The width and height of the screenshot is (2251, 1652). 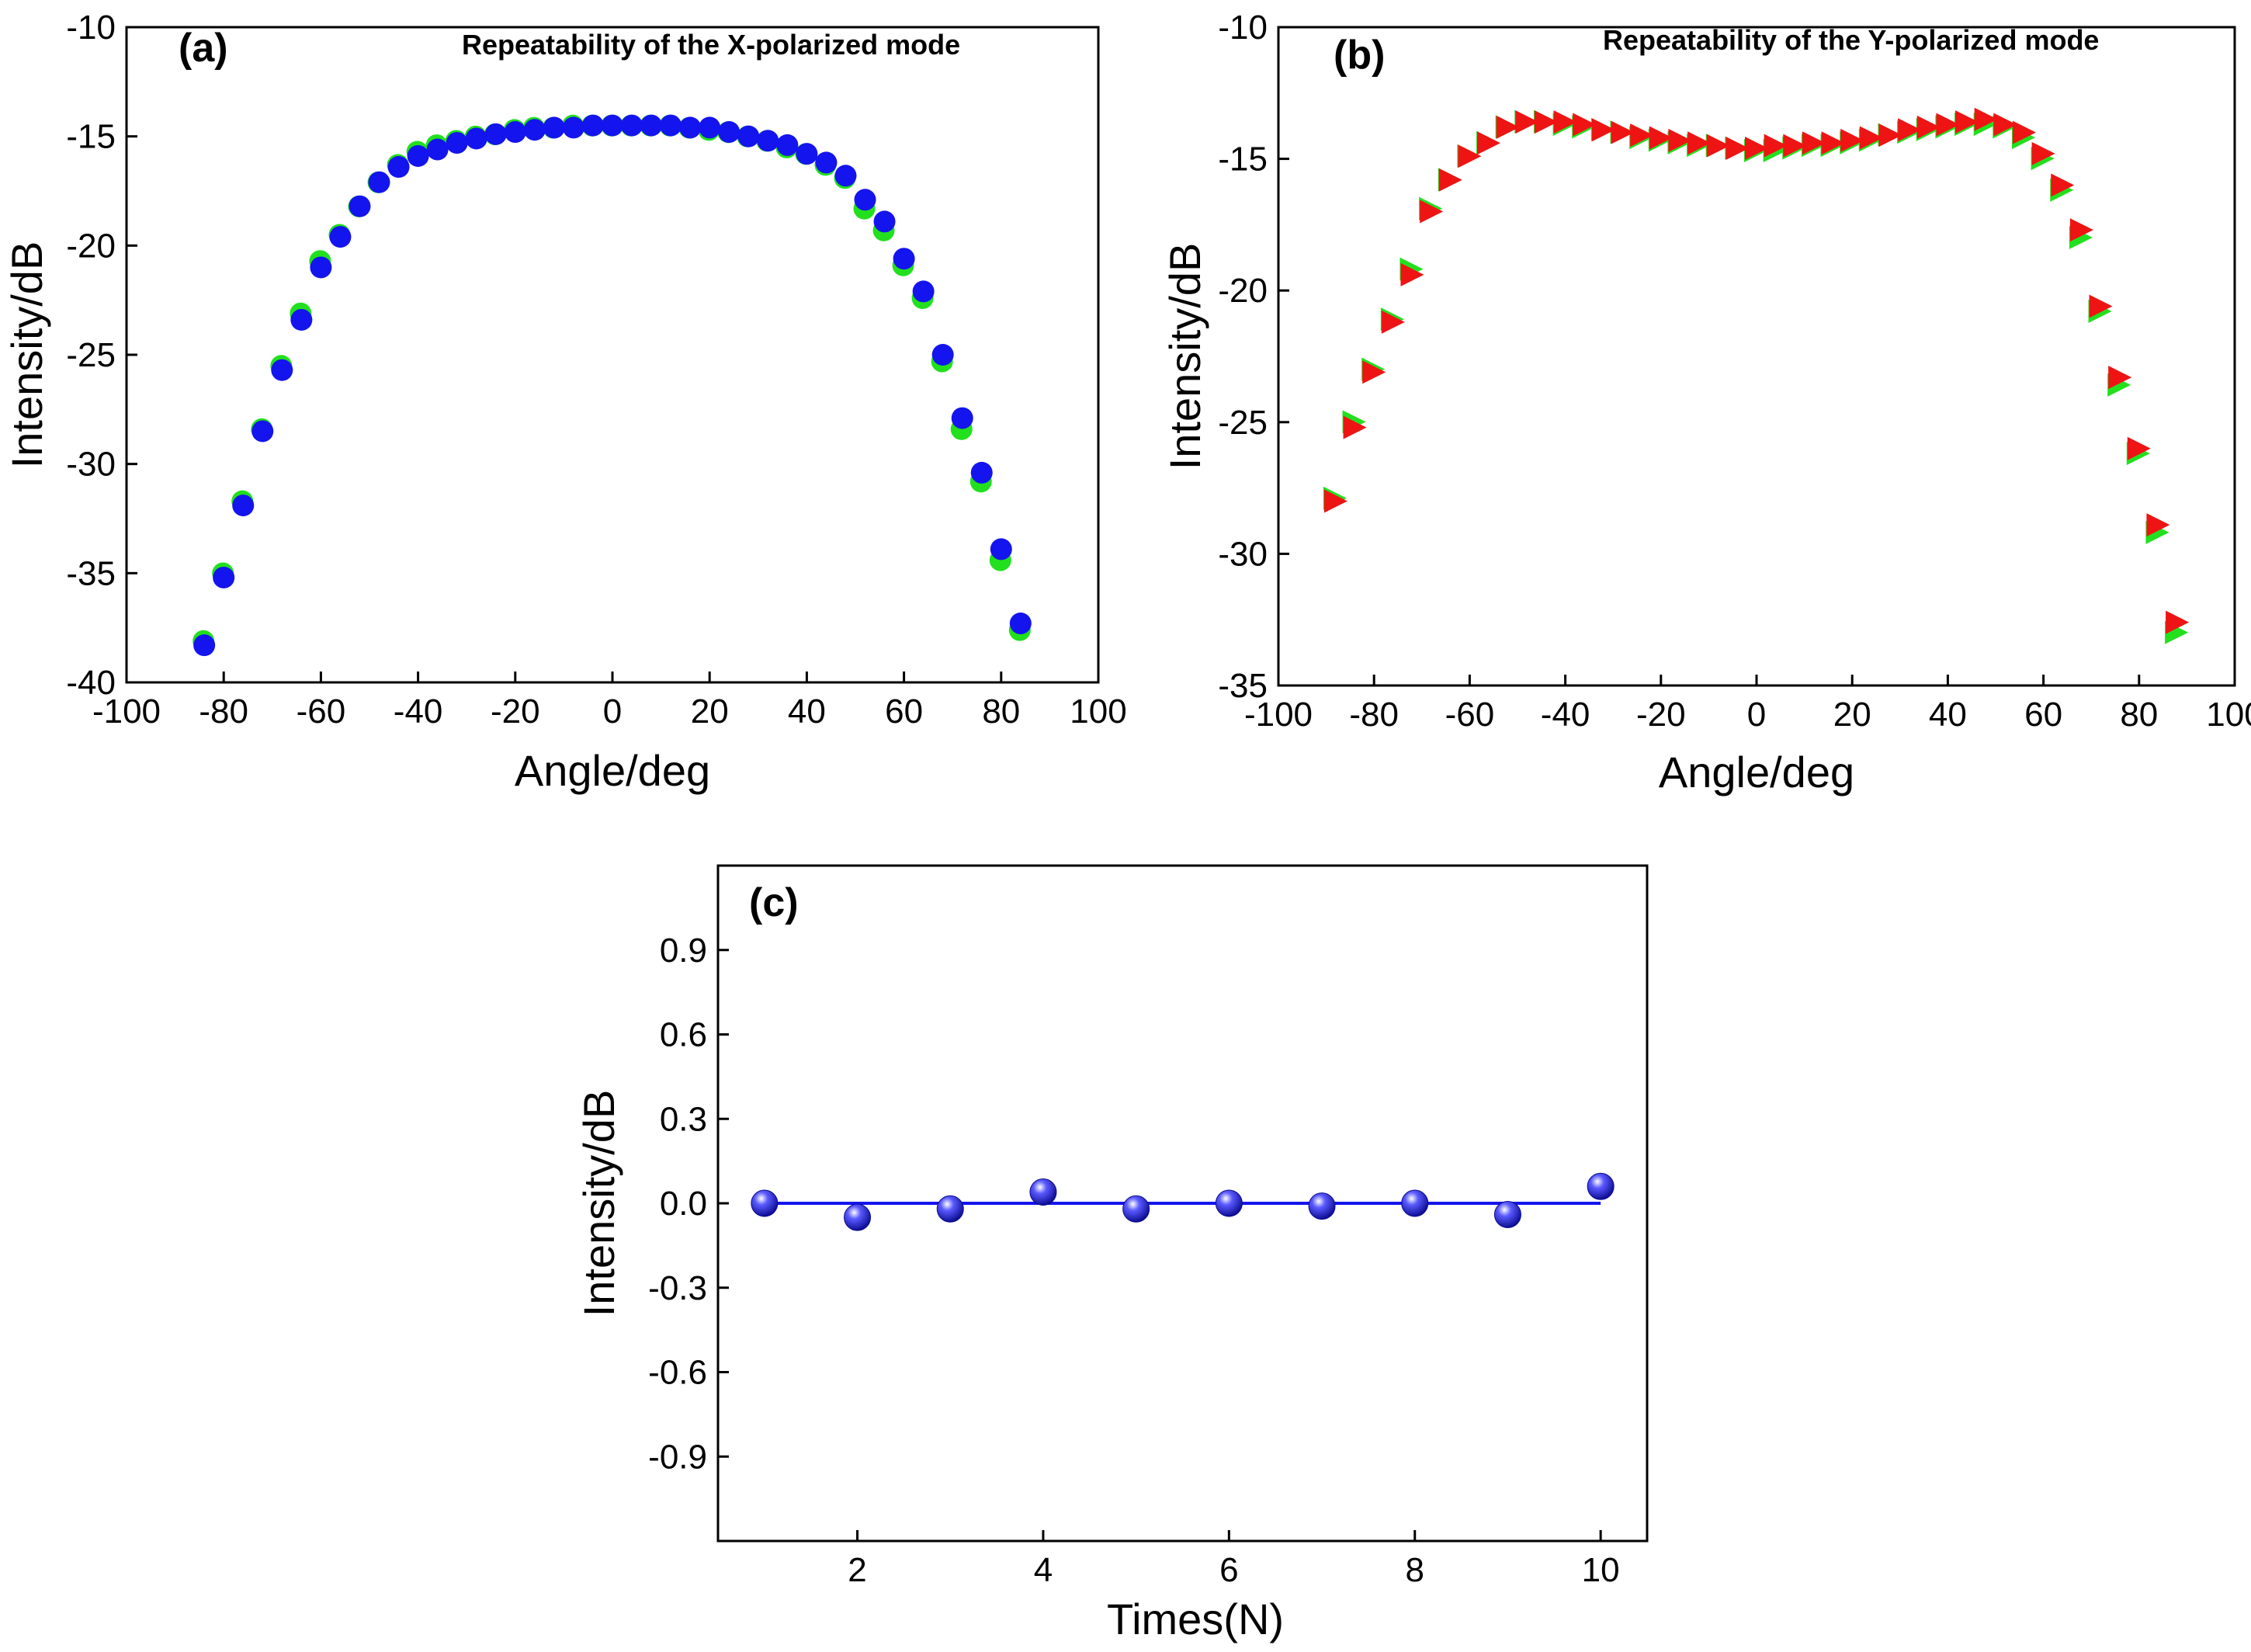 What do you see at coordinates (1757, 715) in the screenshot?
I see `x-tick-label: 0` at bounding box center [1757, 715].